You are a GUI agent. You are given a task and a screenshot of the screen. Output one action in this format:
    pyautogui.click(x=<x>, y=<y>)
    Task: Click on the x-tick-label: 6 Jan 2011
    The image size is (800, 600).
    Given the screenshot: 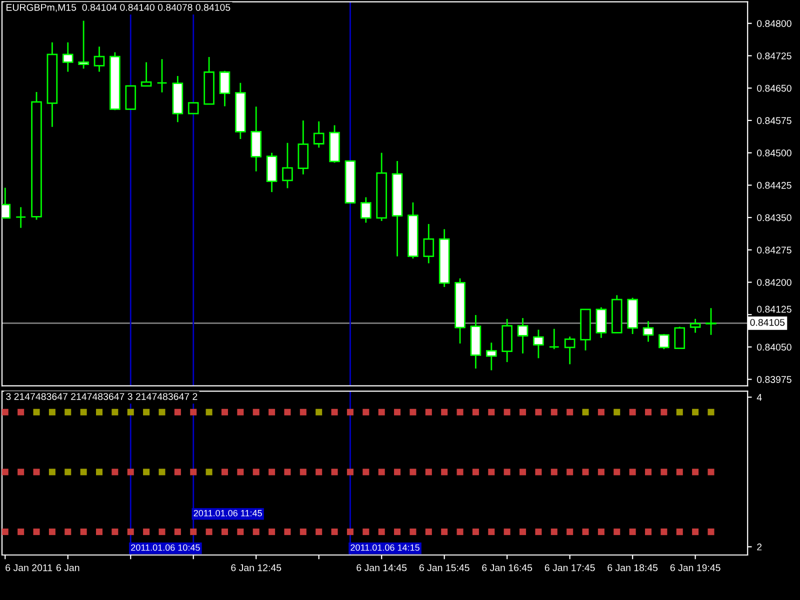 What is the action you would take?
    pyautogui.click(x=29, y=568)
    